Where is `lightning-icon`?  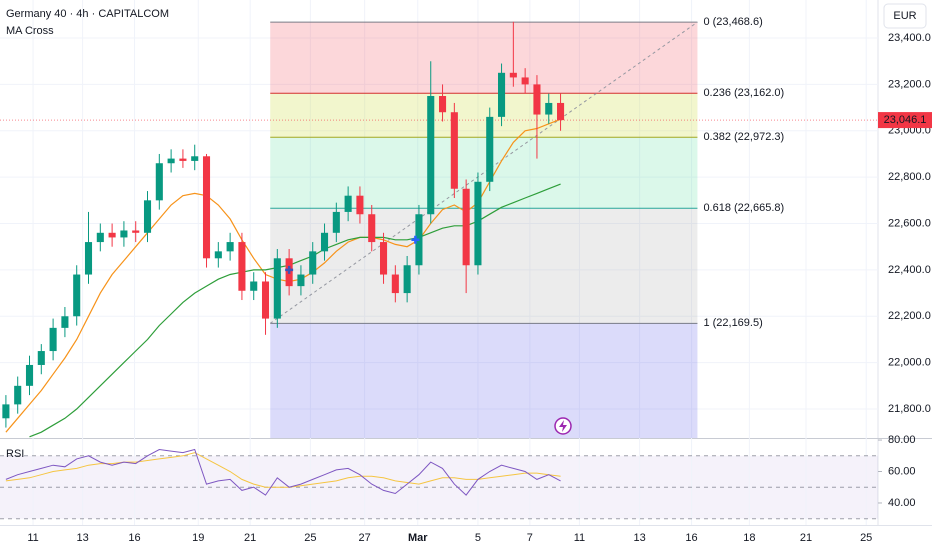
lightning-icon is located at coordinates (563, 426).